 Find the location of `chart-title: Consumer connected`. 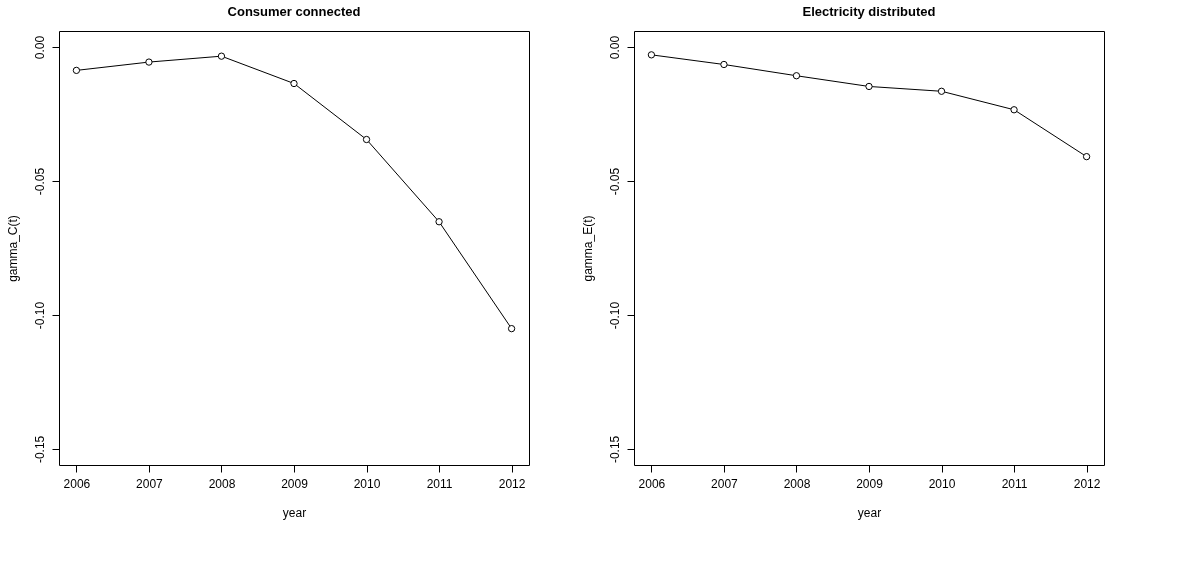

chart-title: Consumer connected is located at coordinates (294, 11).